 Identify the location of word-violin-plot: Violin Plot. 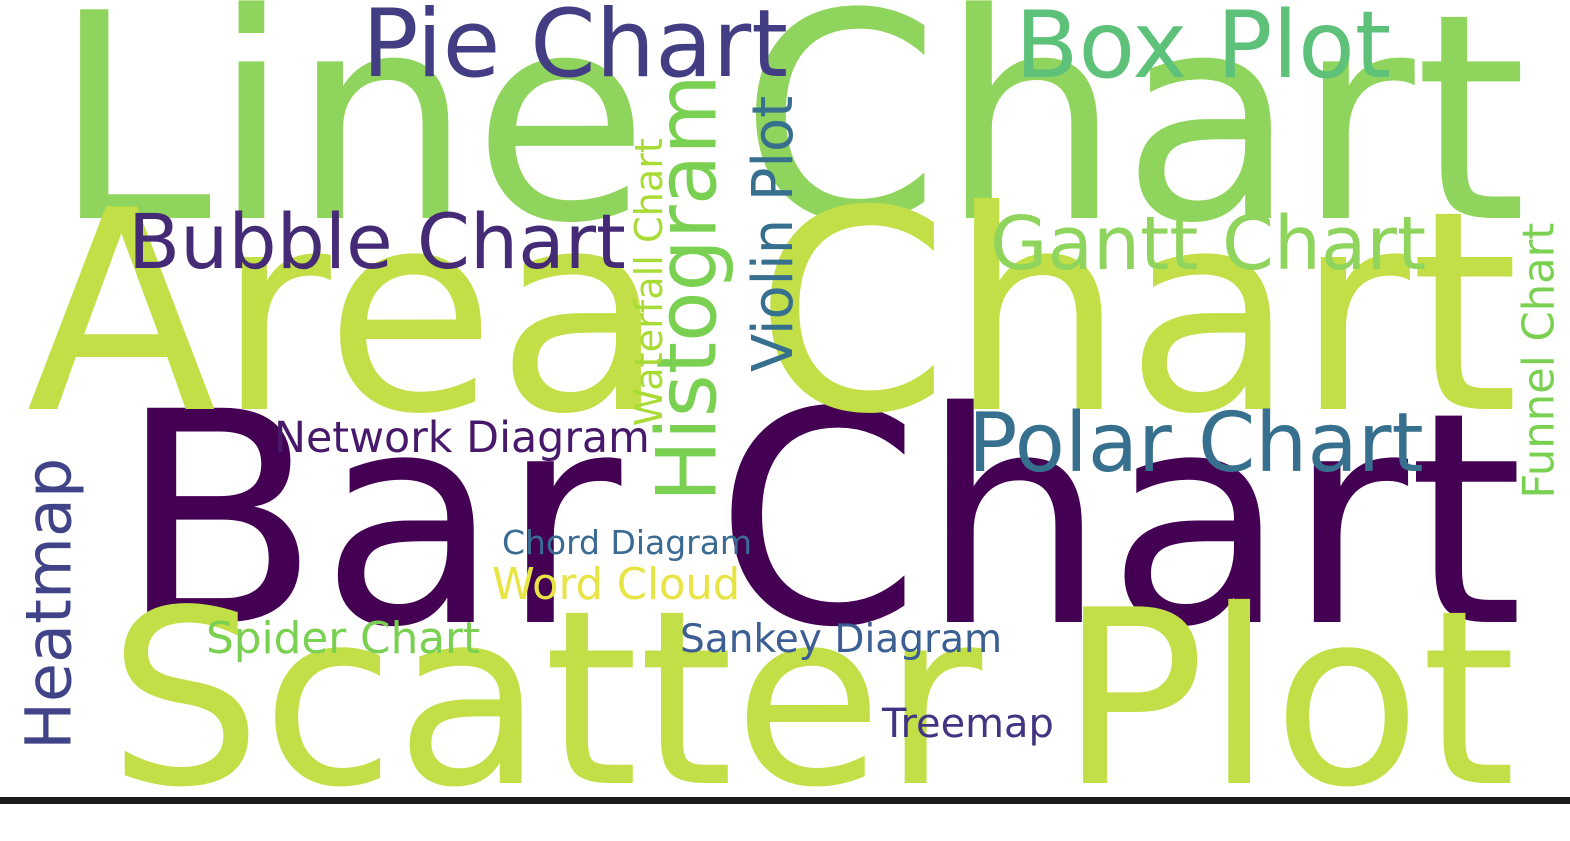
(774, 234).